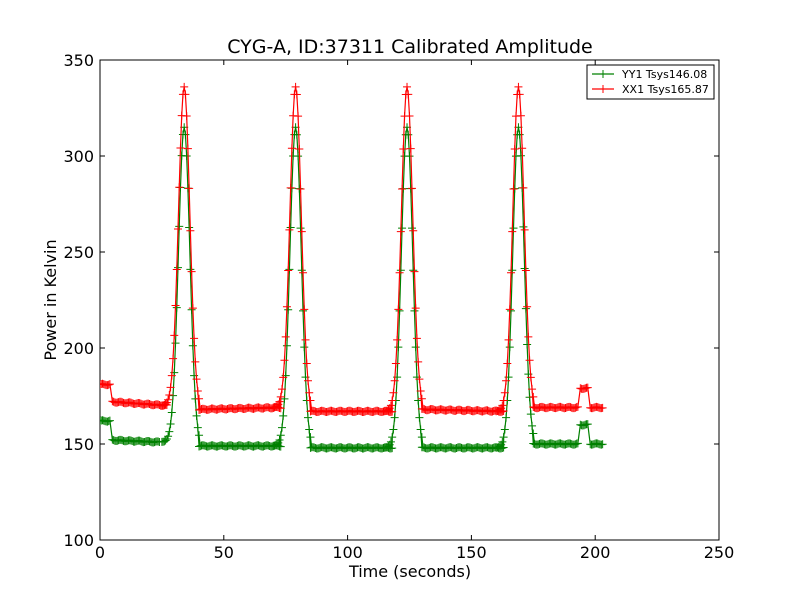  I want to click on legend-item: XX1 Tsys165.87, so click(650, 89).